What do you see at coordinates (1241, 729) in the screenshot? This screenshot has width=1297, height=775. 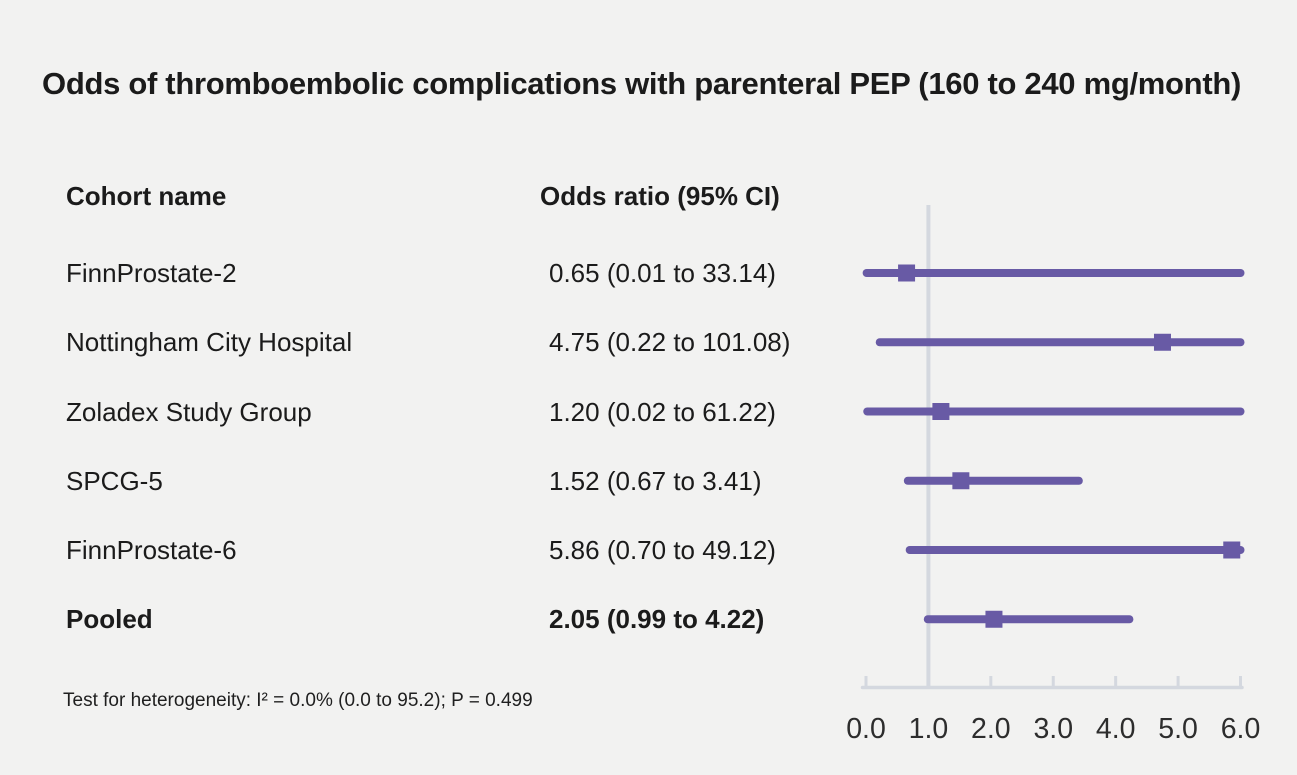 I see `x-axis-tick-label: 6.0` at bounding box center [1241, 729].